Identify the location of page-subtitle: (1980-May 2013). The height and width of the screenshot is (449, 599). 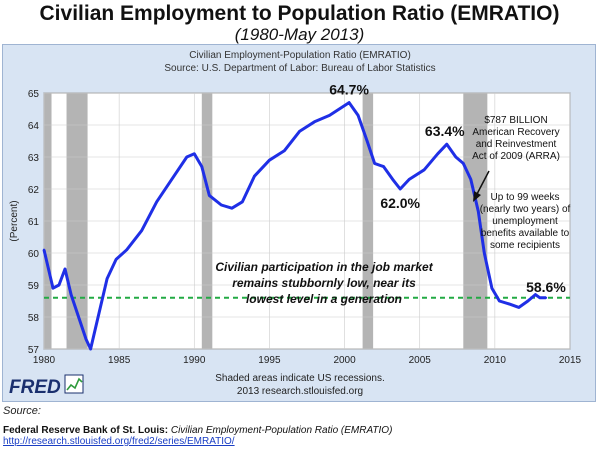
(299, 34).